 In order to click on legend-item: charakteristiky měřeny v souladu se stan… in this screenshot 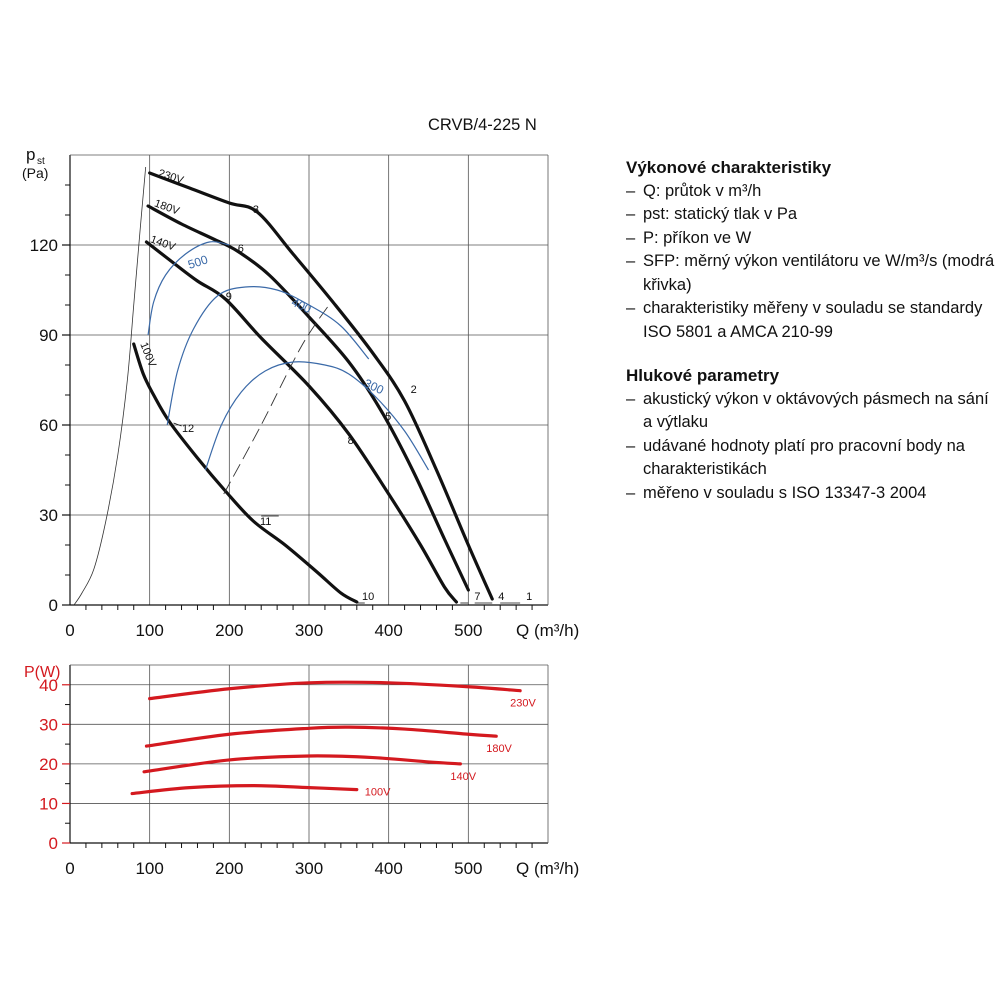, I will do `click(811, 320)`.